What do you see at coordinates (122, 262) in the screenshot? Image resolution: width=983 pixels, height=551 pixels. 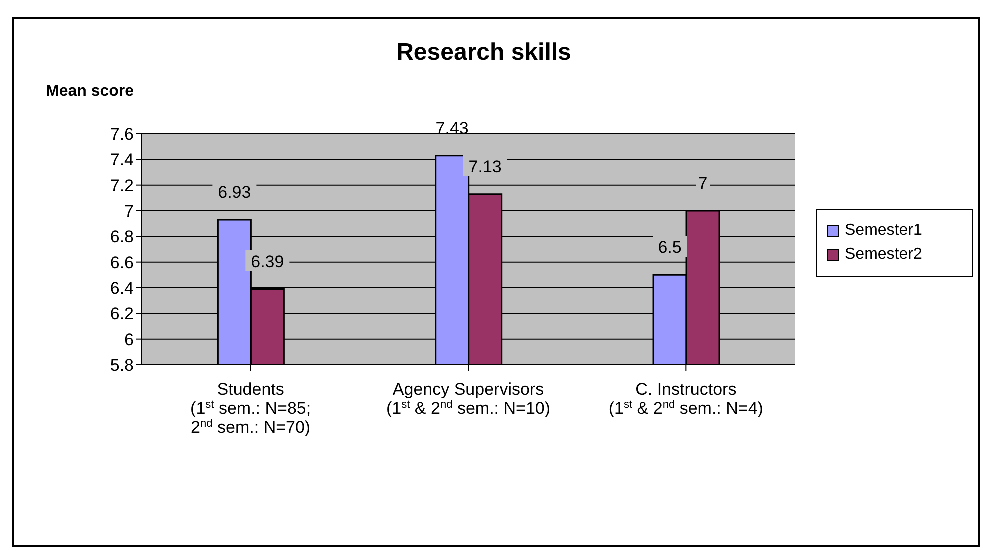 I see `y-tick-label: 6.6` at bounding box center [122, 262].